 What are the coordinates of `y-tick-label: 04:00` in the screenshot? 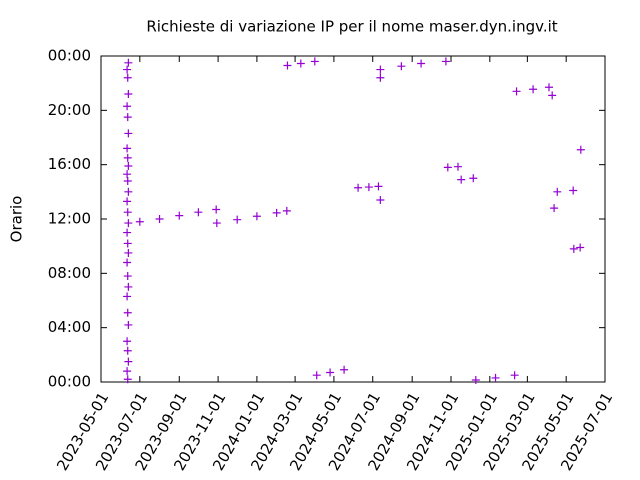 It's located at (69, 327).